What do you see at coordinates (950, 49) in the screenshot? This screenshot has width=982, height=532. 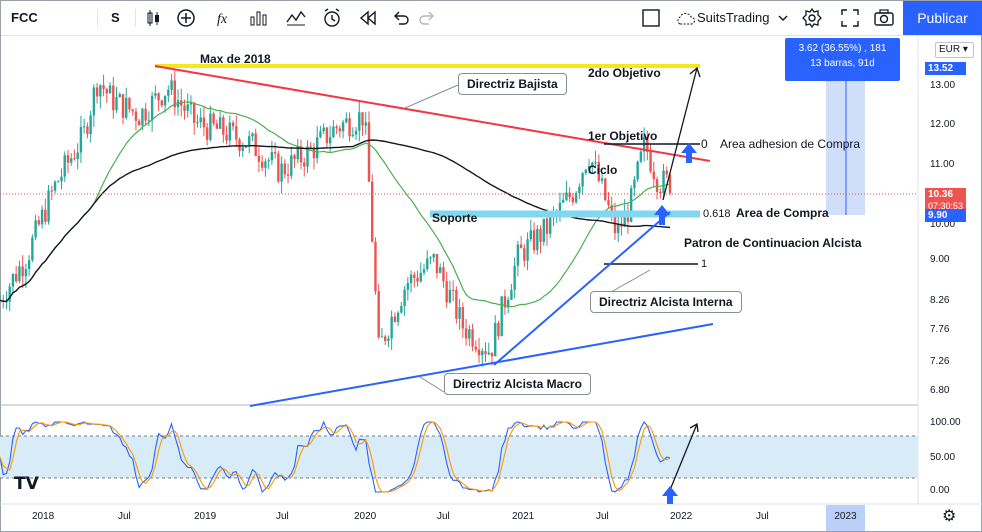 I see `currency-label: EUR` at bounding box center [950, 49].